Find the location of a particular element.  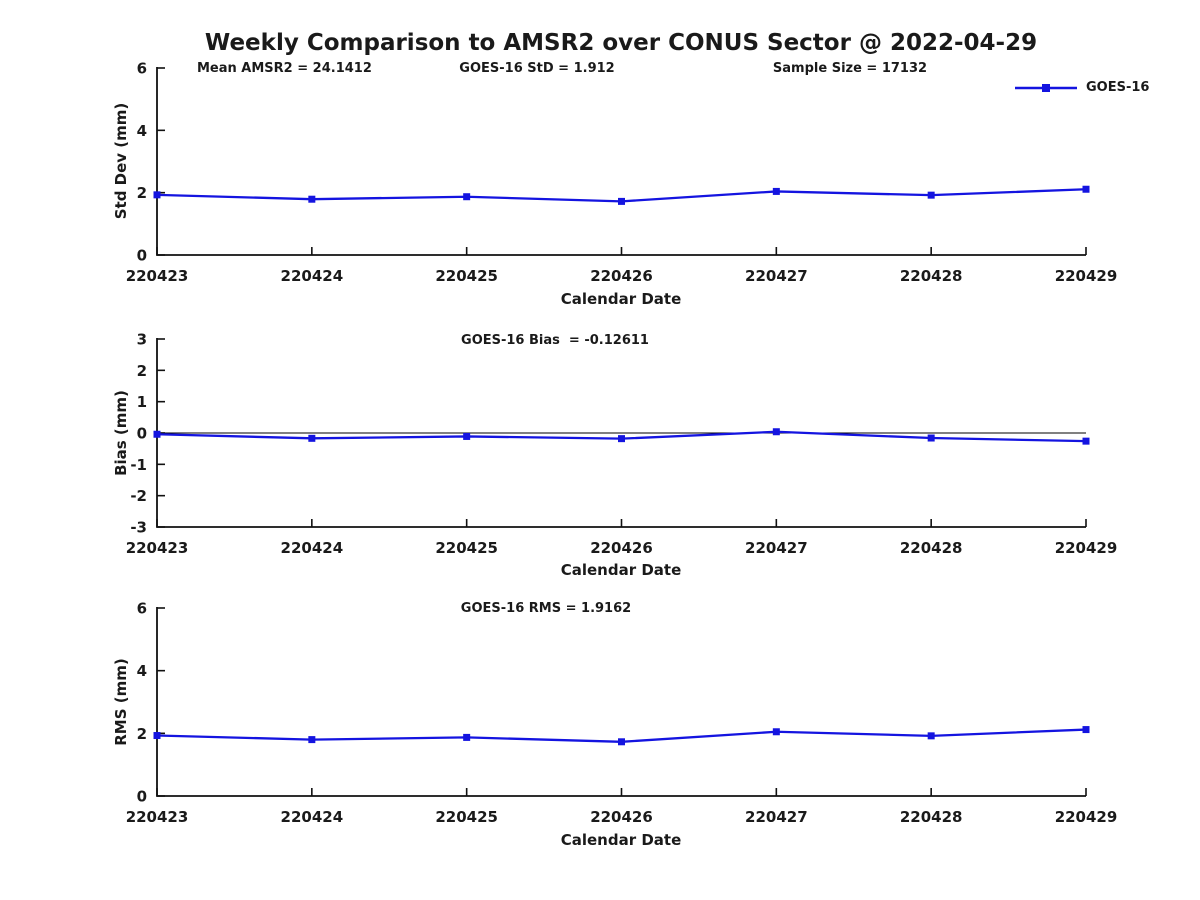

xlabel-calendar-date-1: Calendar Date is located at coordinates (621, 299).